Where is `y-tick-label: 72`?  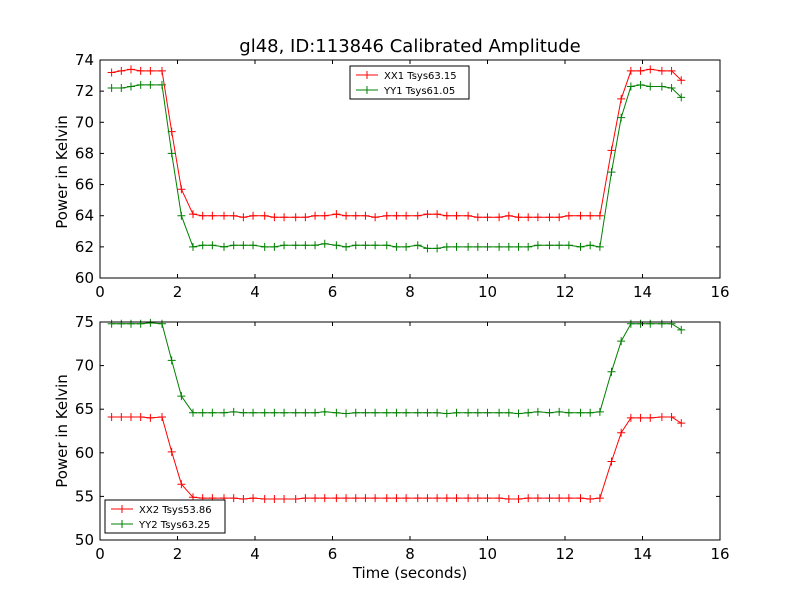 y-tick-label: 72 is located at coordinates (84, 91).